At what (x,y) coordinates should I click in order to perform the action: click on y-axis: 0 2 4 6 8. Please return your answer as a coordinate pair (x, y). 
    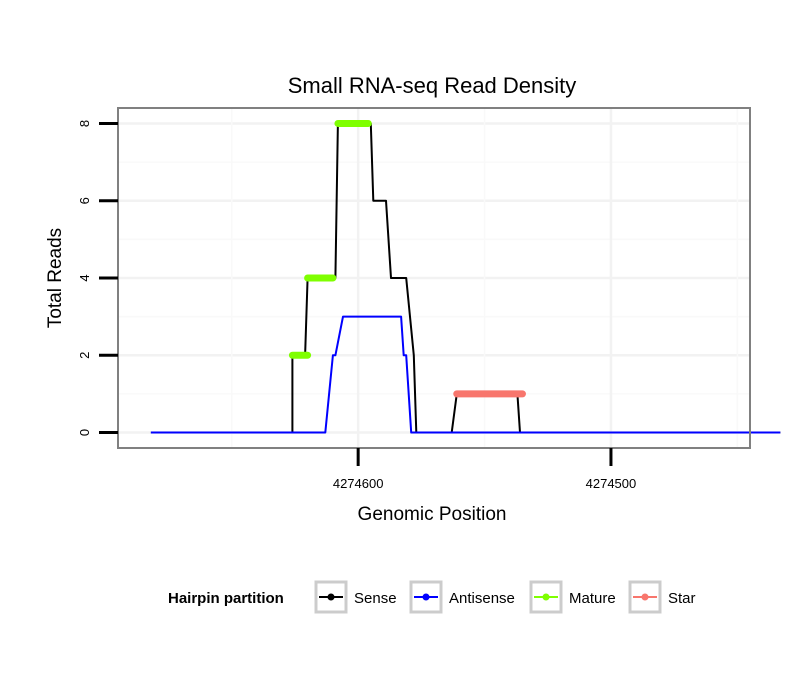
    Looking at the image, I should click on (97, 278).